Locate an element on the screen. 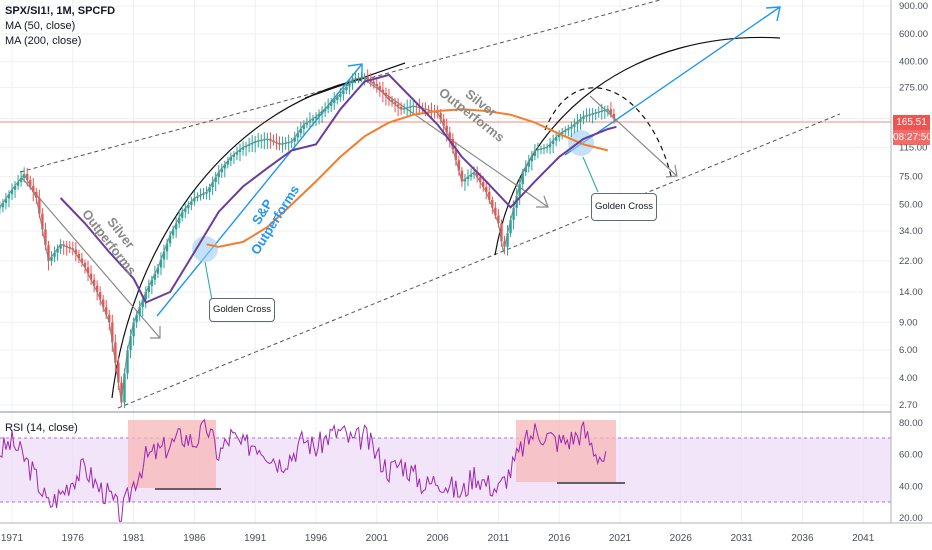 Image resolution: width=932 pixels, height=550 pixels. price-tick-label: 14.00 is located at coordinates (911, 292).